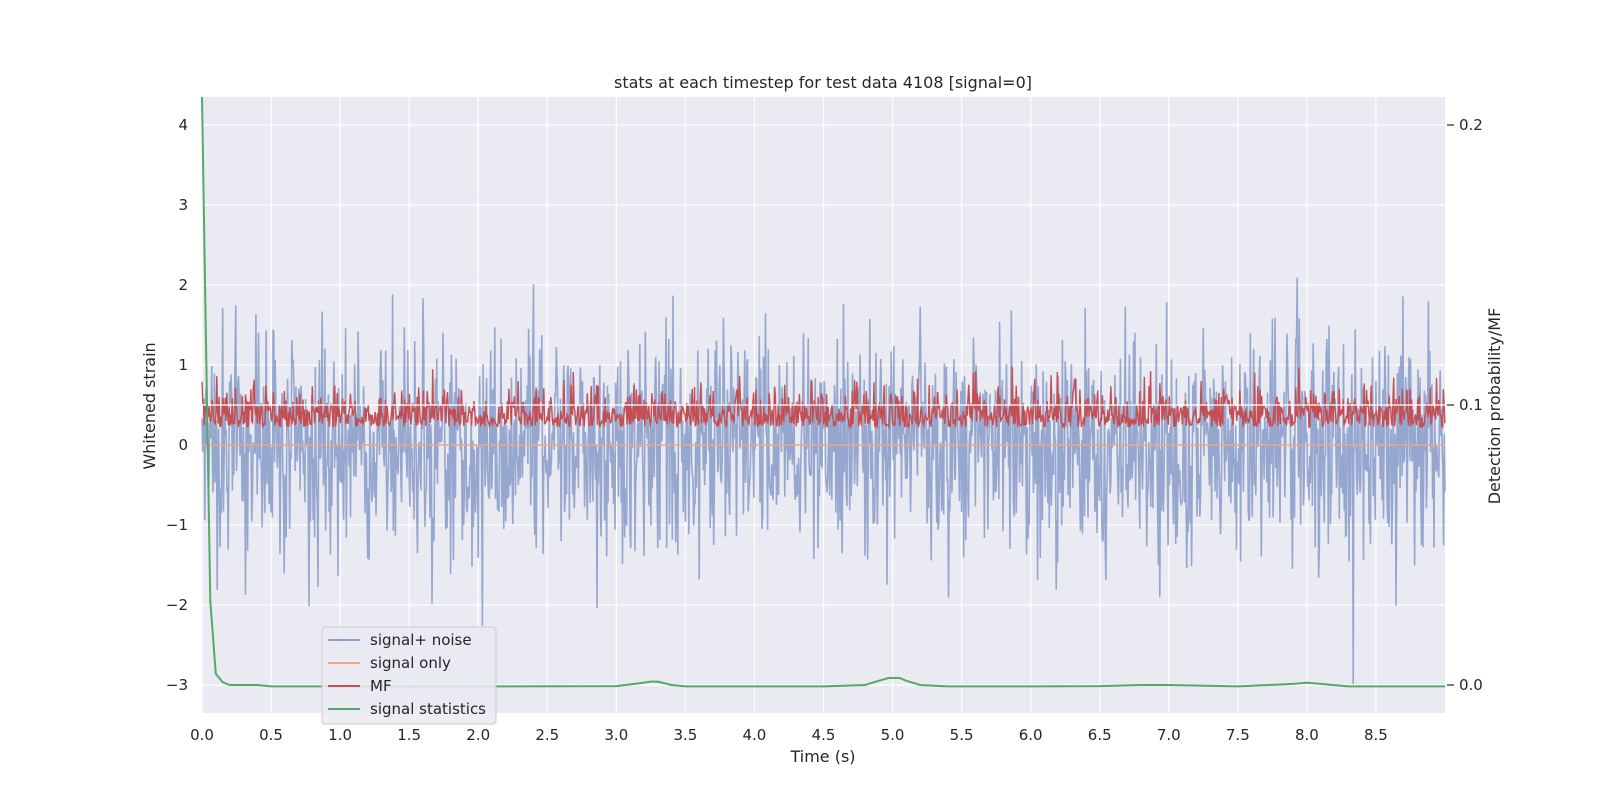 The image size is (1600, 800). Describe the element at coordinates (1494, 406) in the screenshot. I see `y2-axis-label: Detection probability/MF` at that location.